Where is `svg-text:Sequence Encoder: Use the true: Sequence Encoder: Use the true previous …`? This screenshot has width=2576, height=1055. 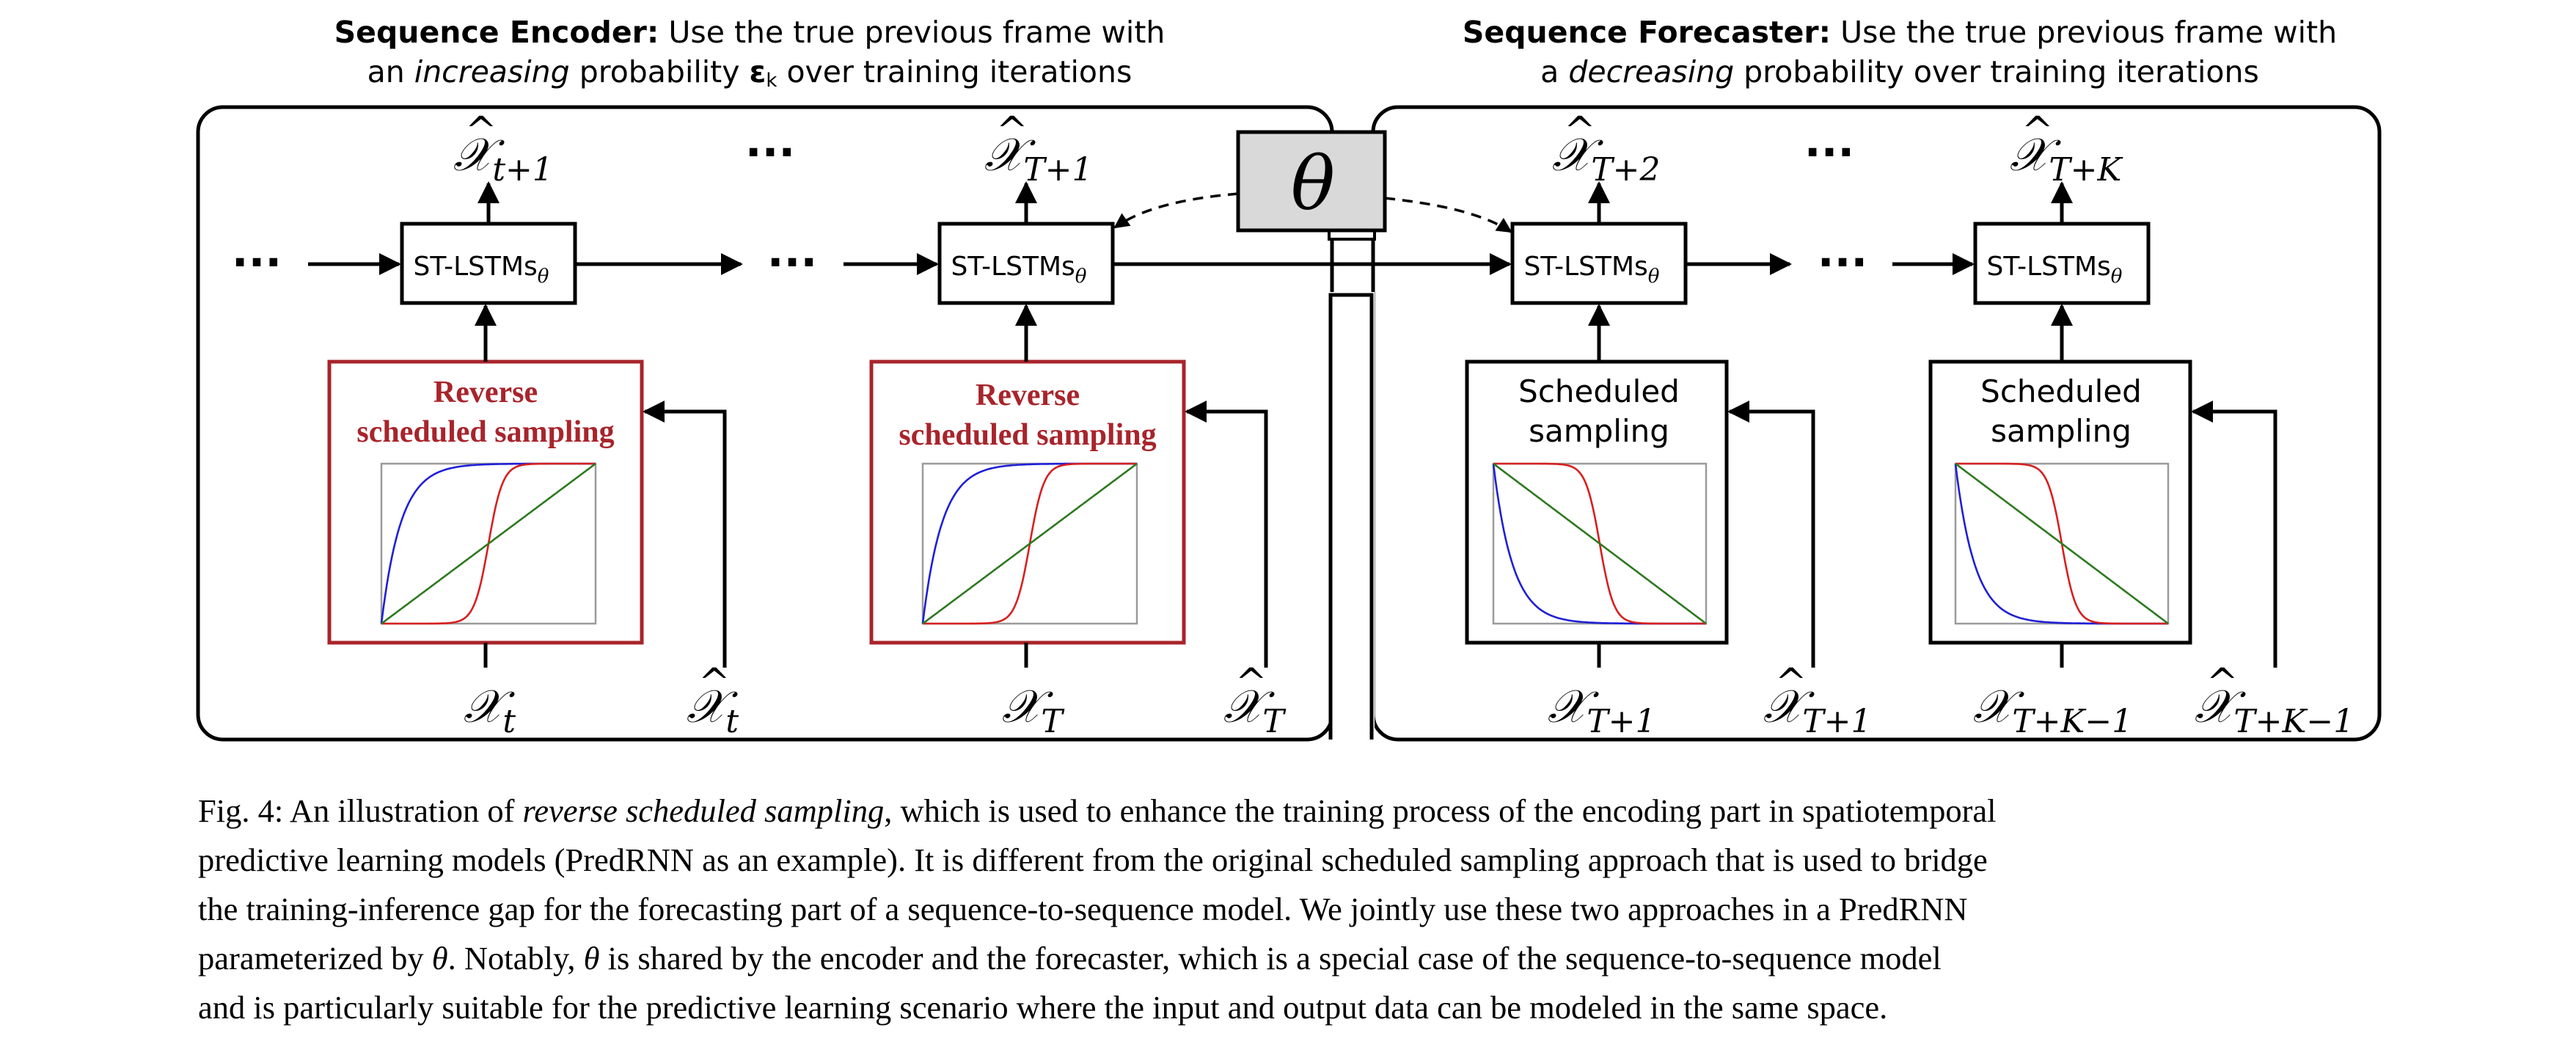
svg-text:Sequence Encoder: Use the true: Sequence Encoder: Use the true previous … is located at coordinates (750, 33).